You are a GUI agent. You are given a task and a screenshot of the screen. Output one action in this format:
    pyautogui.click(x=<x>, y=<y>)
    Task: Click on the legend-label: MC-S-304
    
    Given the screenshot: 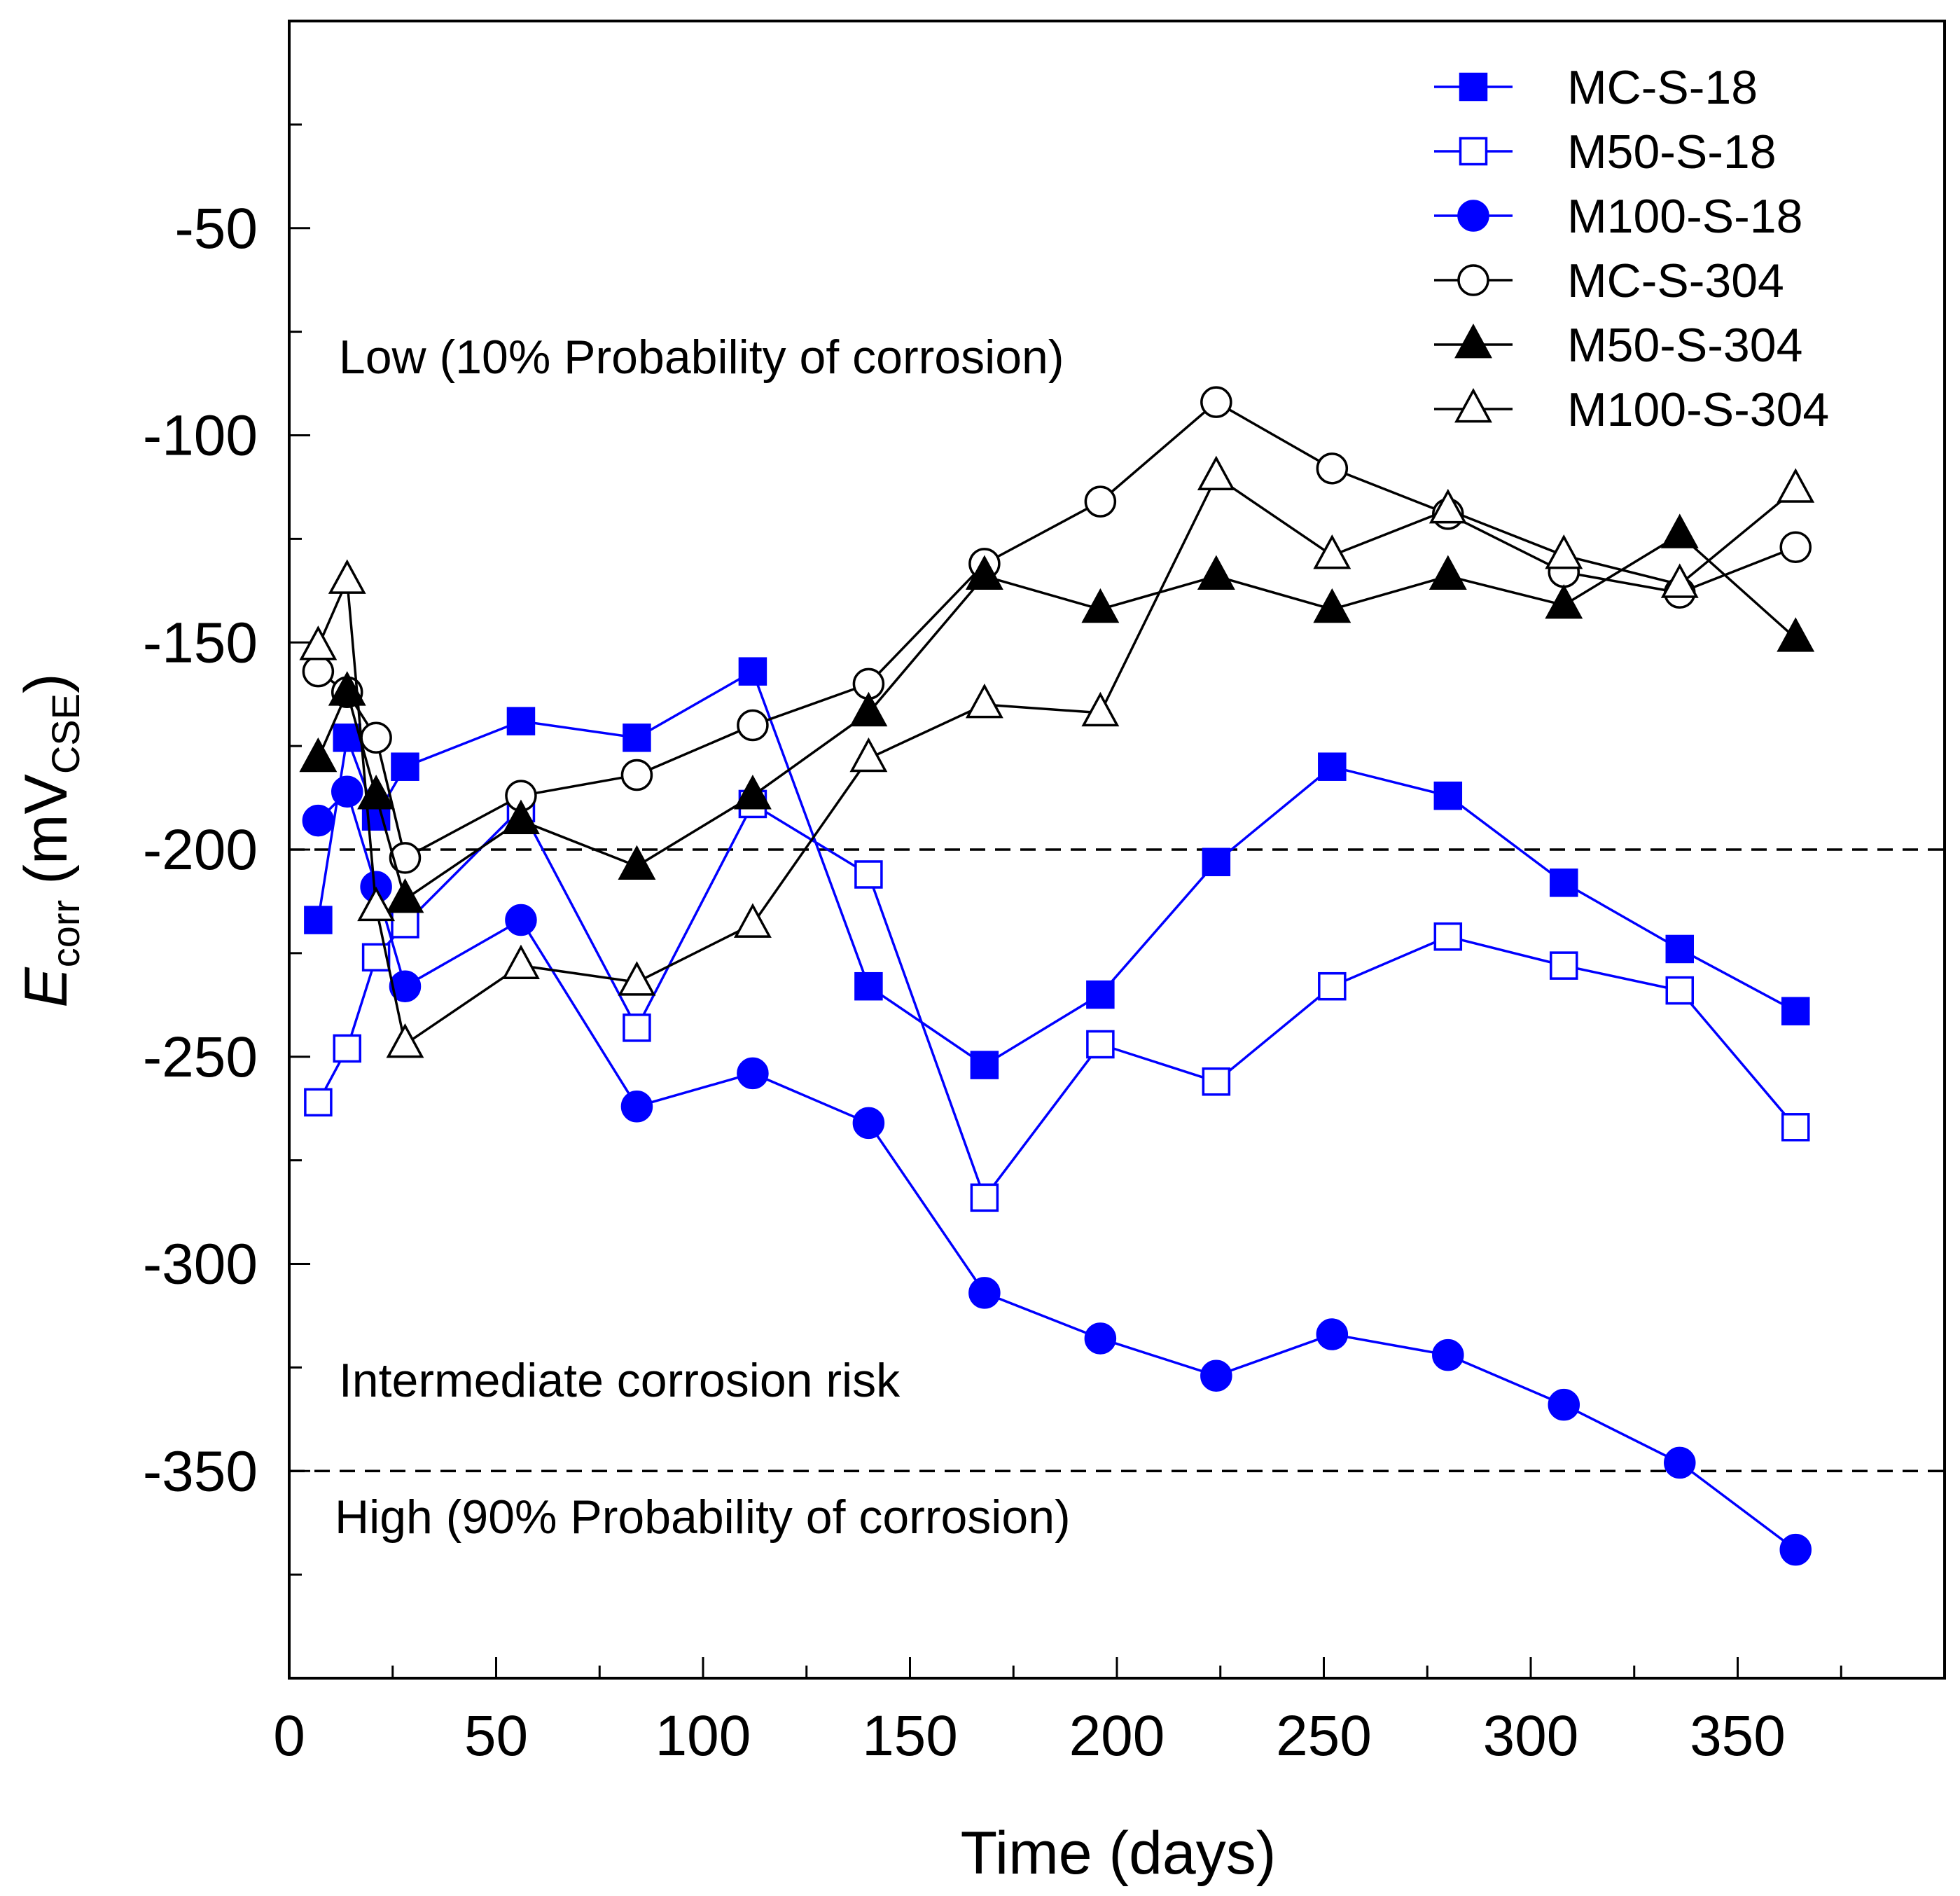 What is the action you would take?
    pyautogui.click(x=1675, y=280)
    